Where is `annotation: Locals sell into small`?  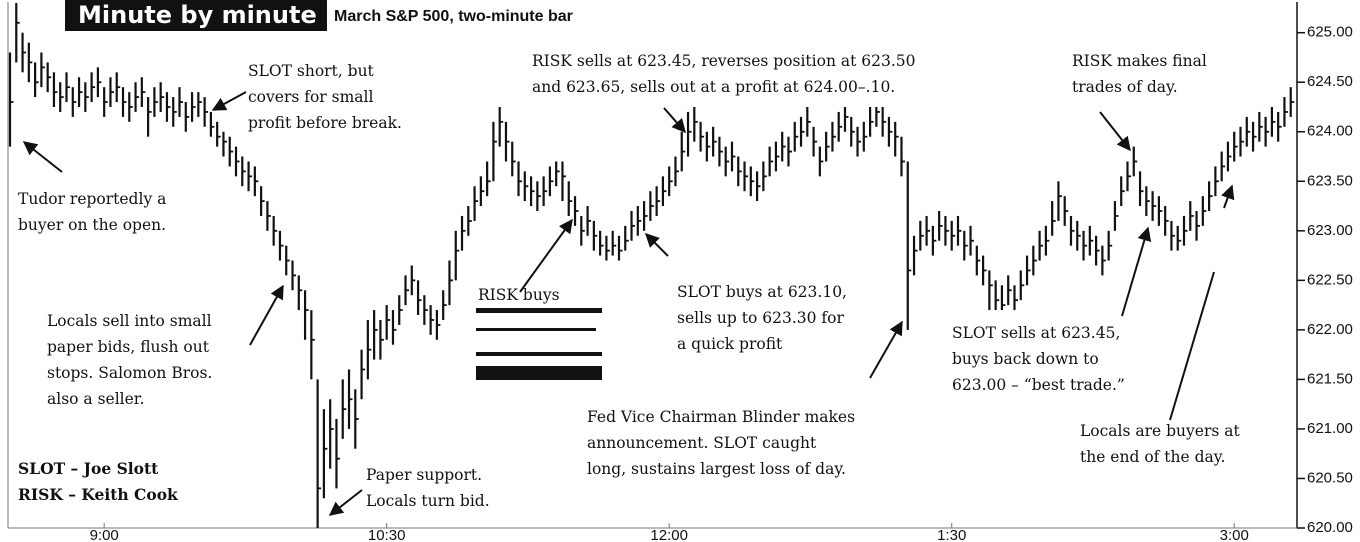
annotation: Locals sell into small is located at coordinates (129, 321).